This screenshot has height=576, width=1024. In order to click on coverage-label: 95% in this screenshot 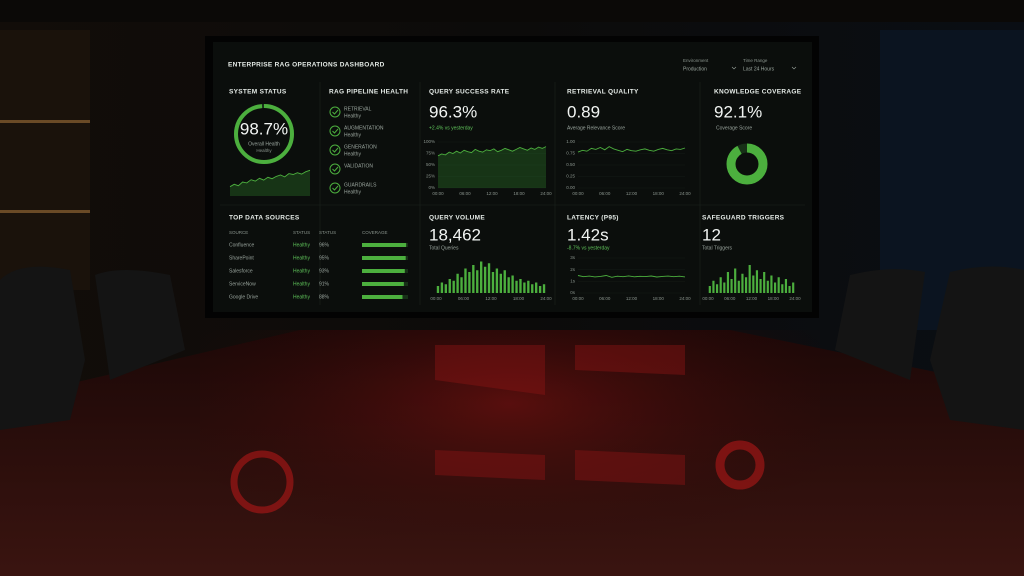, I will do `click(324, 258)`.